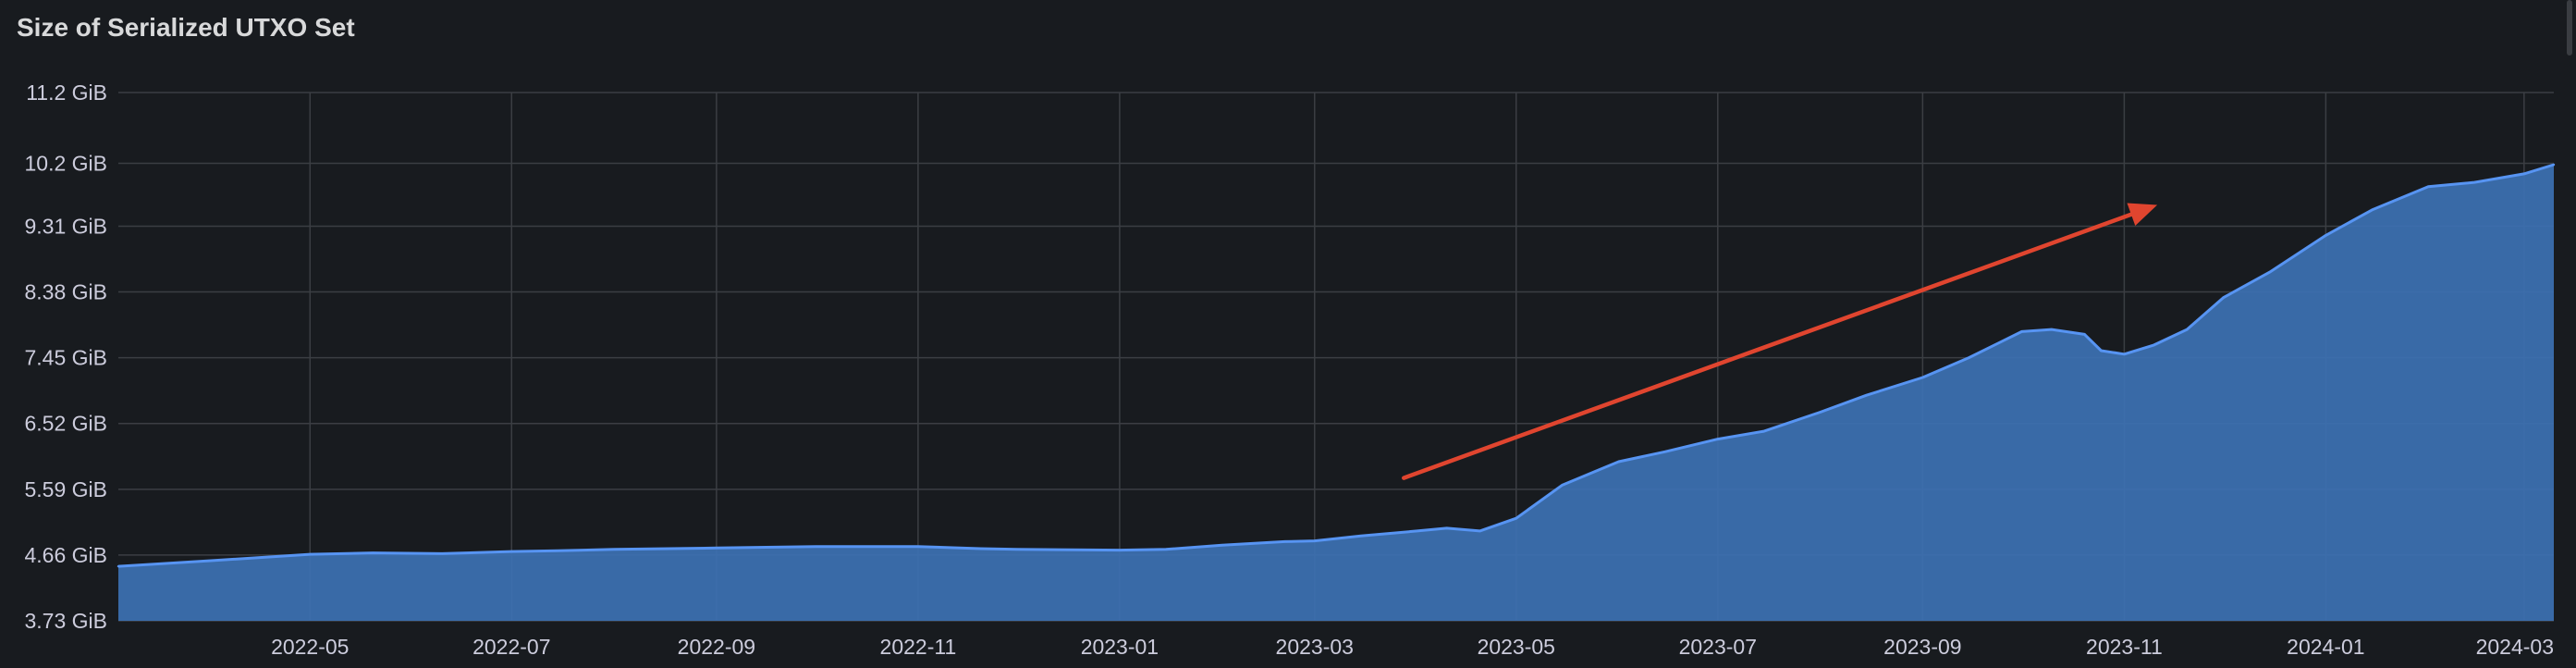 The image size is (2576, 668). I want to click on x-tick-label: 2023-09, so click(1922, 647).